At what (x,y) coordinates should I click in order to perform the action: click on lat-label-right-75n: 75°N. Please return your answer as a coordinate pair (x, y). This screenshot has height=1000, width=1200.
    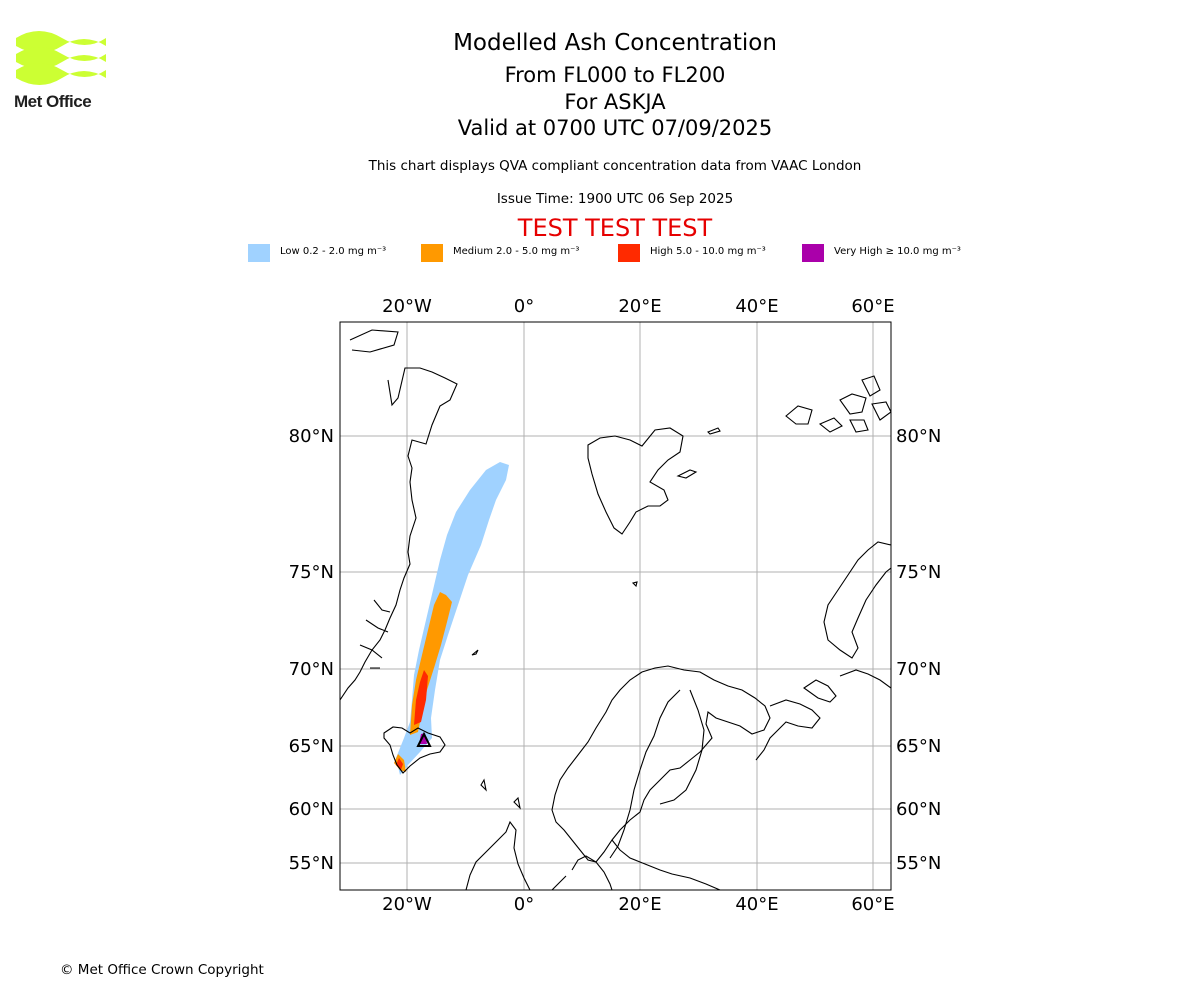
    Looking at the image, I should click on (918, 572).